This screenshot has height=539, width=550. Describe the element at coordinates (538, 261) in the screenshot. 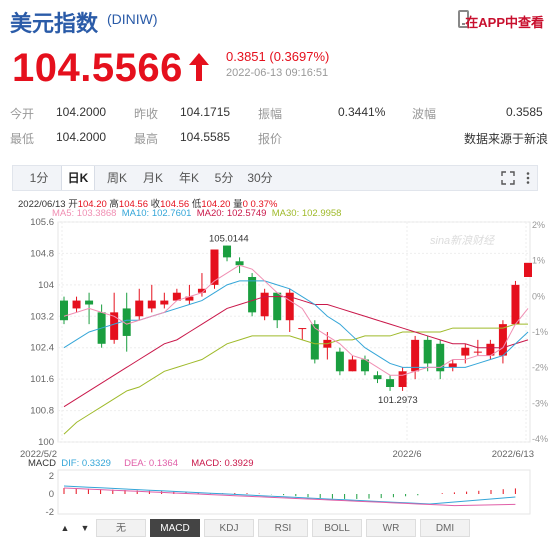

I see `pct-tick-label: 1%` at that location.